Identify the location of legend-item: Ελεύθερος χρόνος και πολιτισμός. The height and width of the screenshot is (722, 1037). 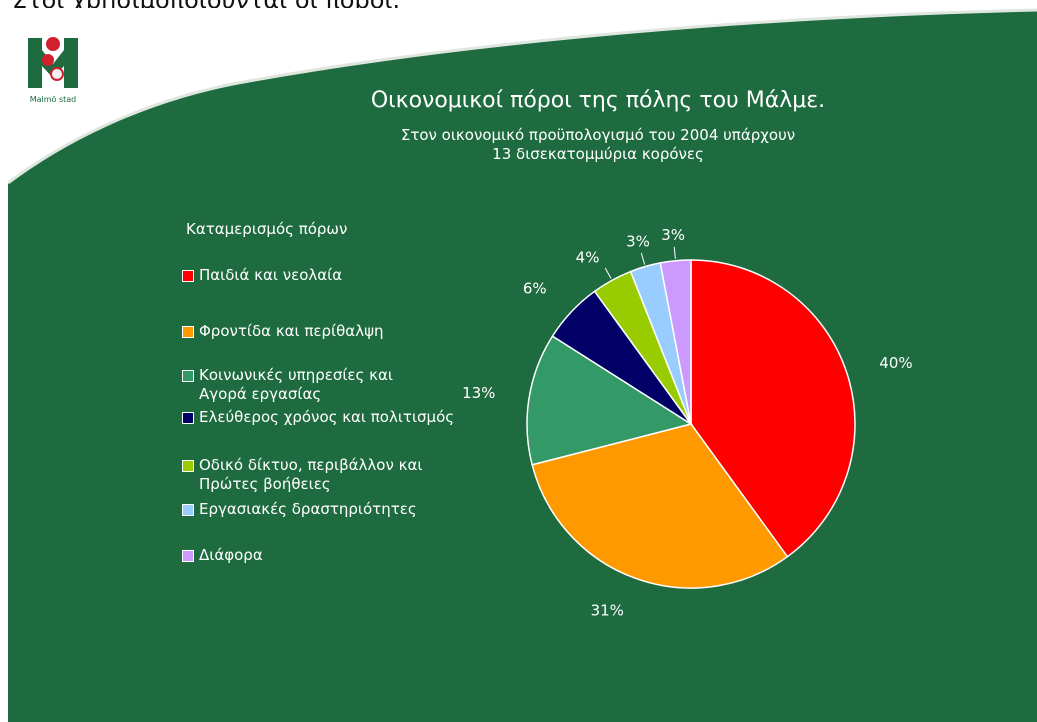
(318, 417).